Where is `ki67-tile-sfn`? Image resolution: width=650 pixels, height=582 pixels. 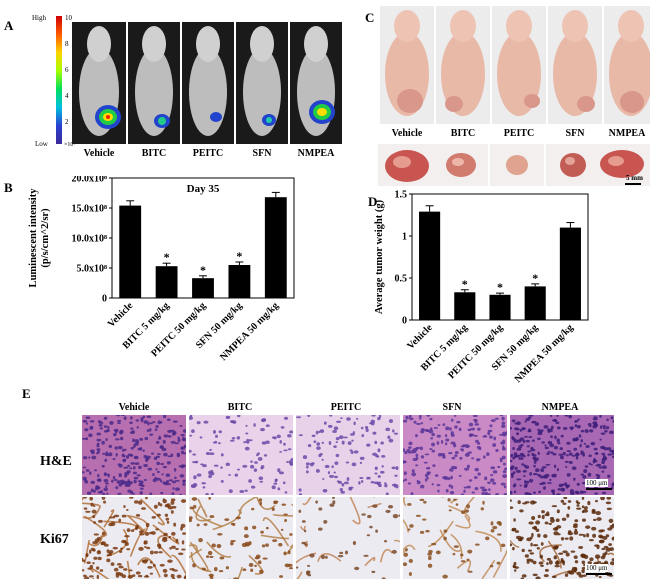
ki67-tile-sfn is located at coordinates (455, 538).